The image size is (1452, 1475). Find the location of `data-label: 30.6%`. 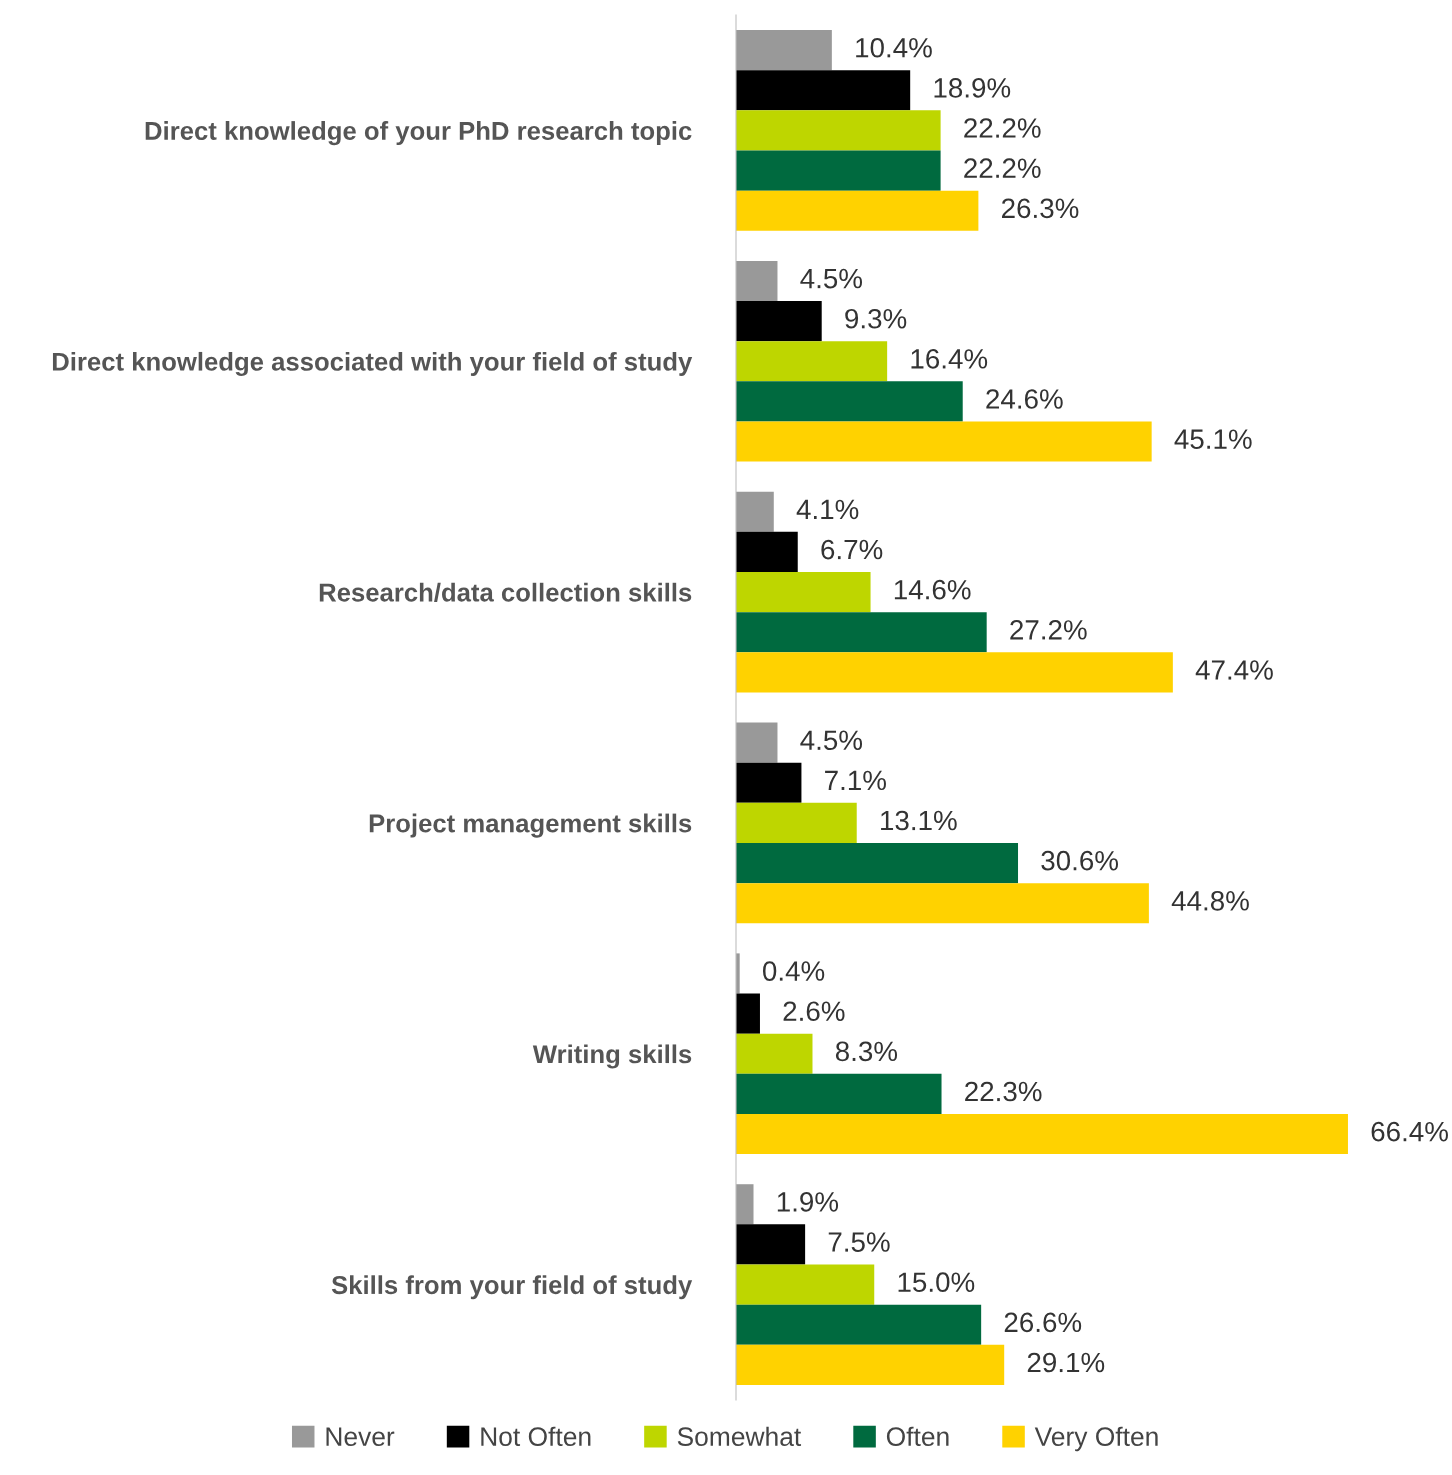

data-label: 30.6% is located at coordinates (1080, 860).